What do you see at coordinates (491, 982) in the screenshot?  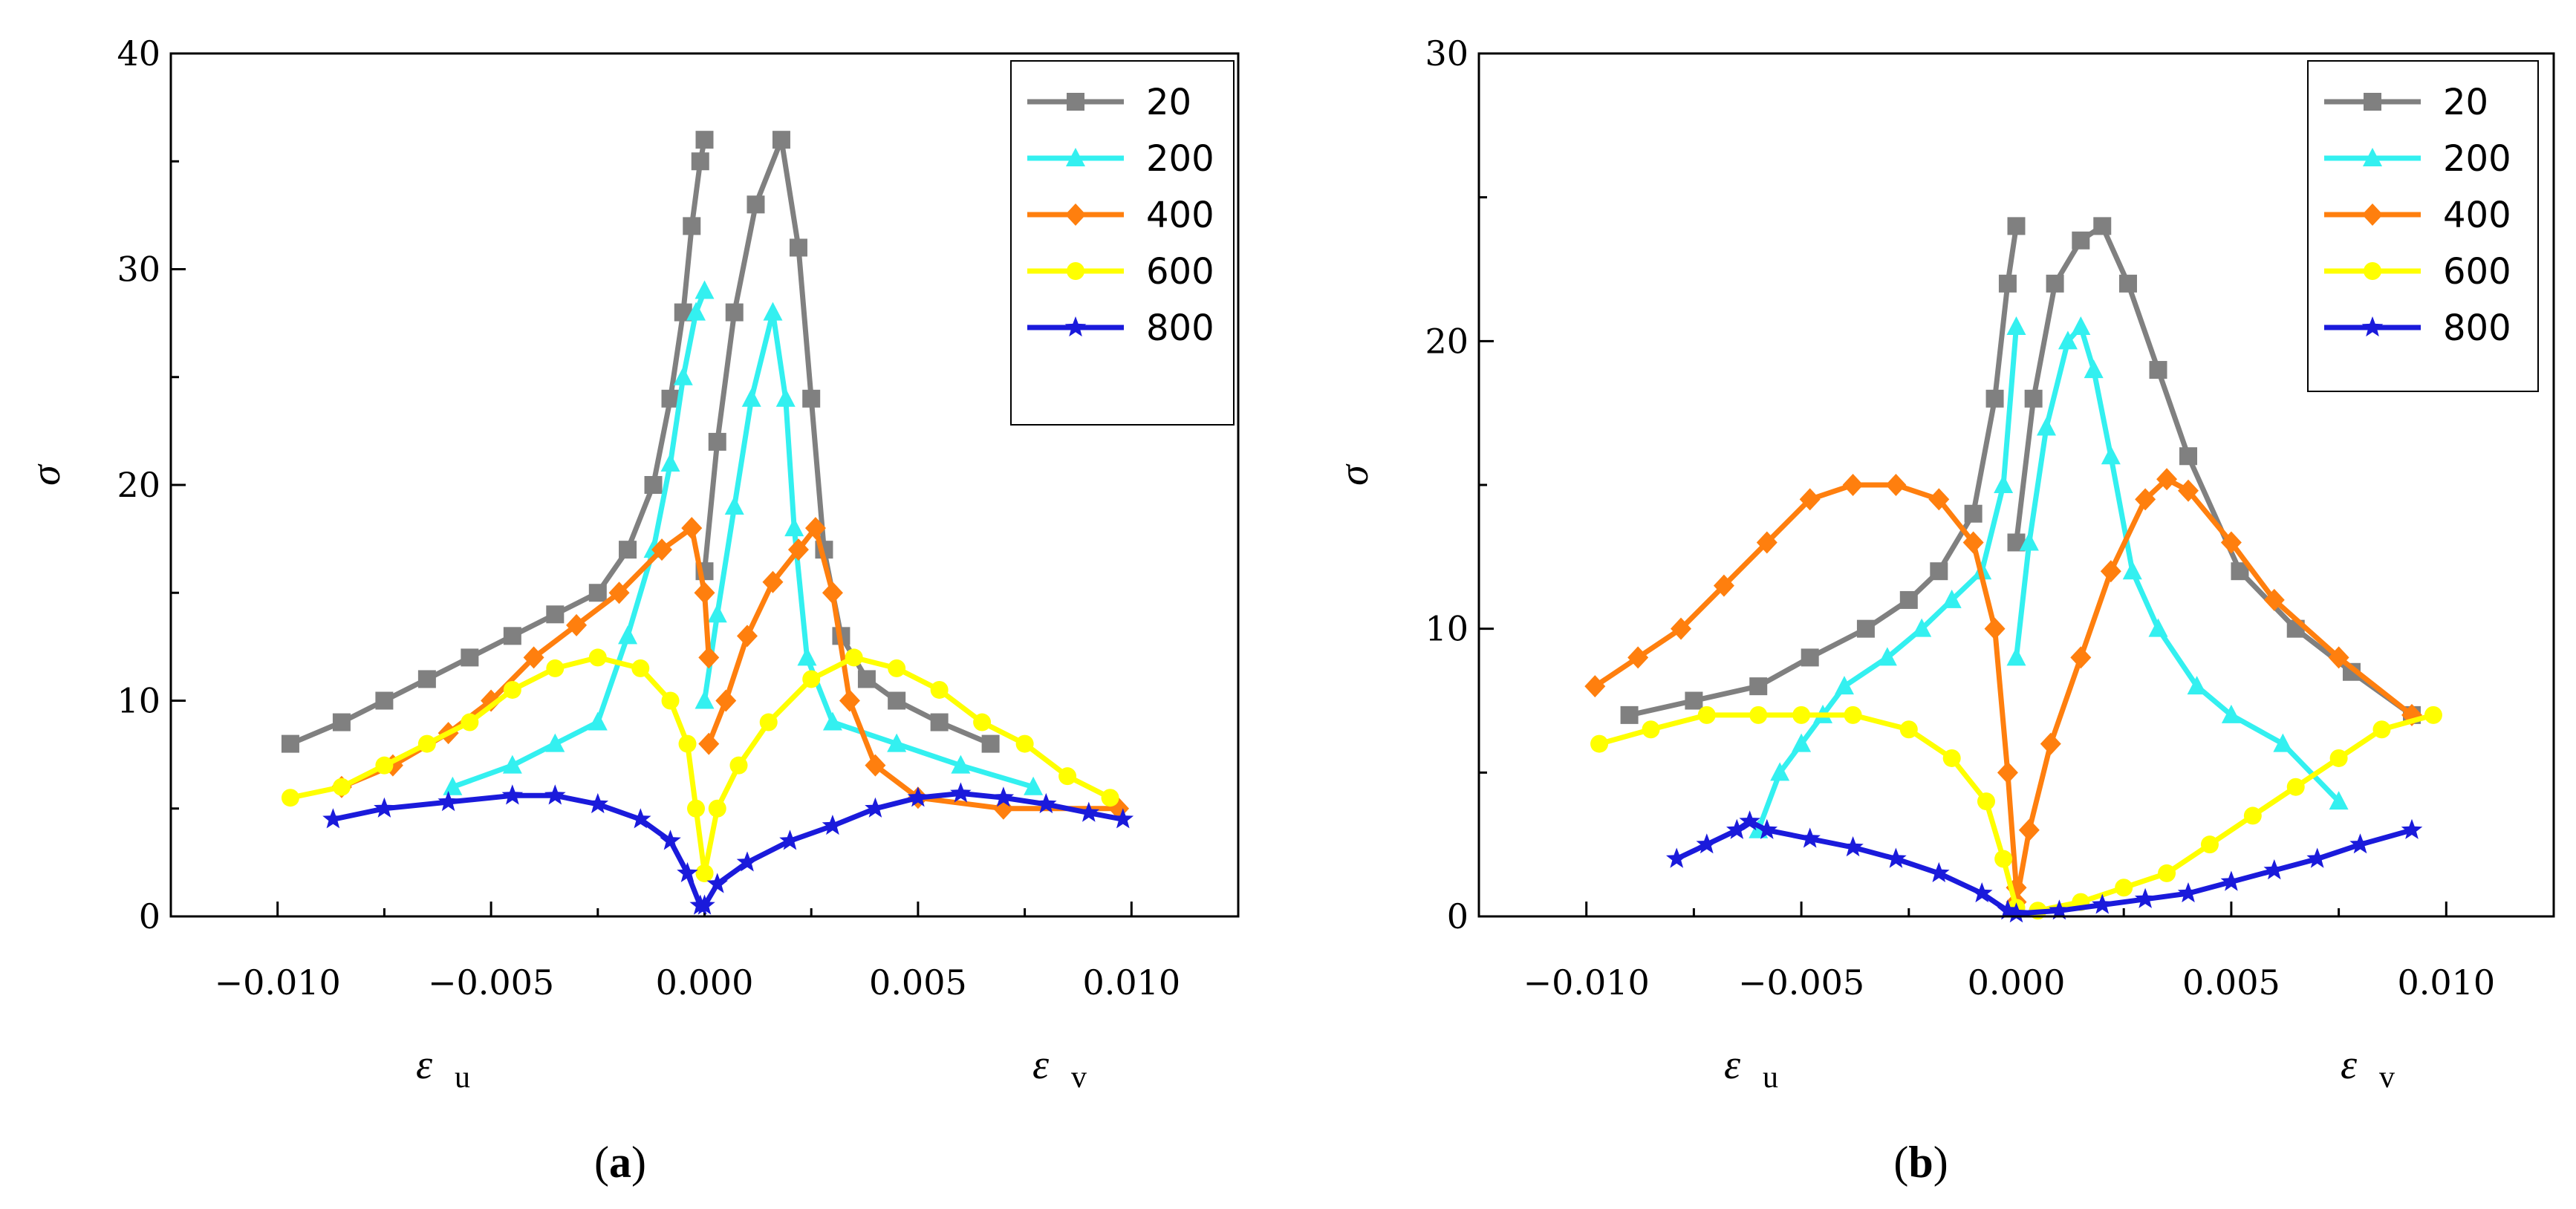 I see `x-tick-label: −0.005` at bounding box center [491, 982].